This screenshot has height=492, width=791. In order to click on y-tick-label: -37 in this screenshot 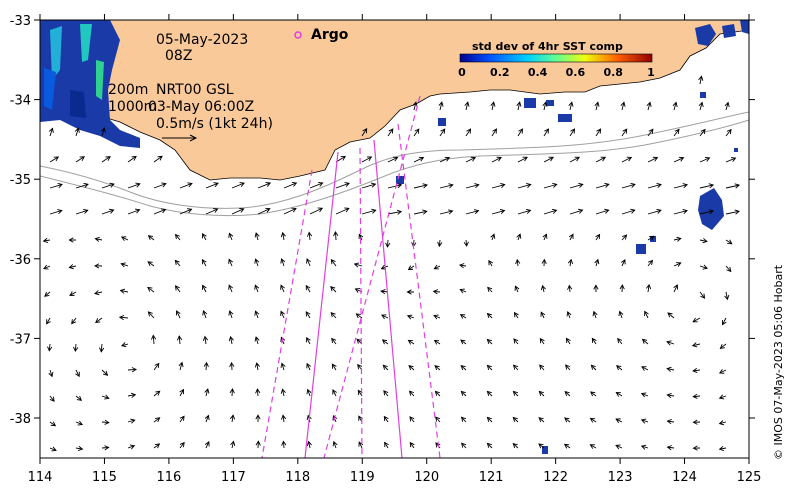, I will do `click(20, 339)`.